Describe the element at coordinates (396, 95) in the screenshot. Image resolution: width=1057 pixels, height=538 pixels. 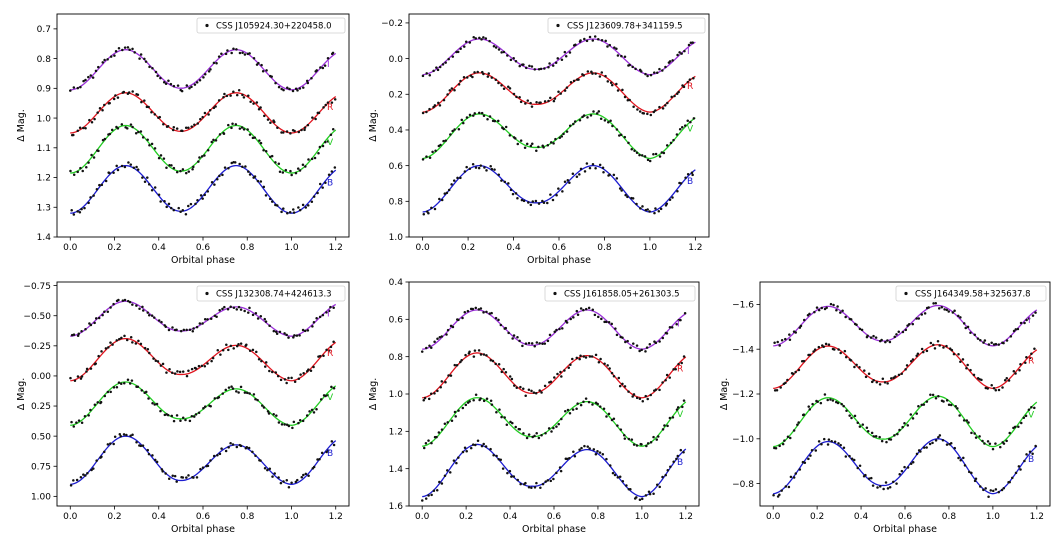
I see `y-tick-label: 0.2` at that location.